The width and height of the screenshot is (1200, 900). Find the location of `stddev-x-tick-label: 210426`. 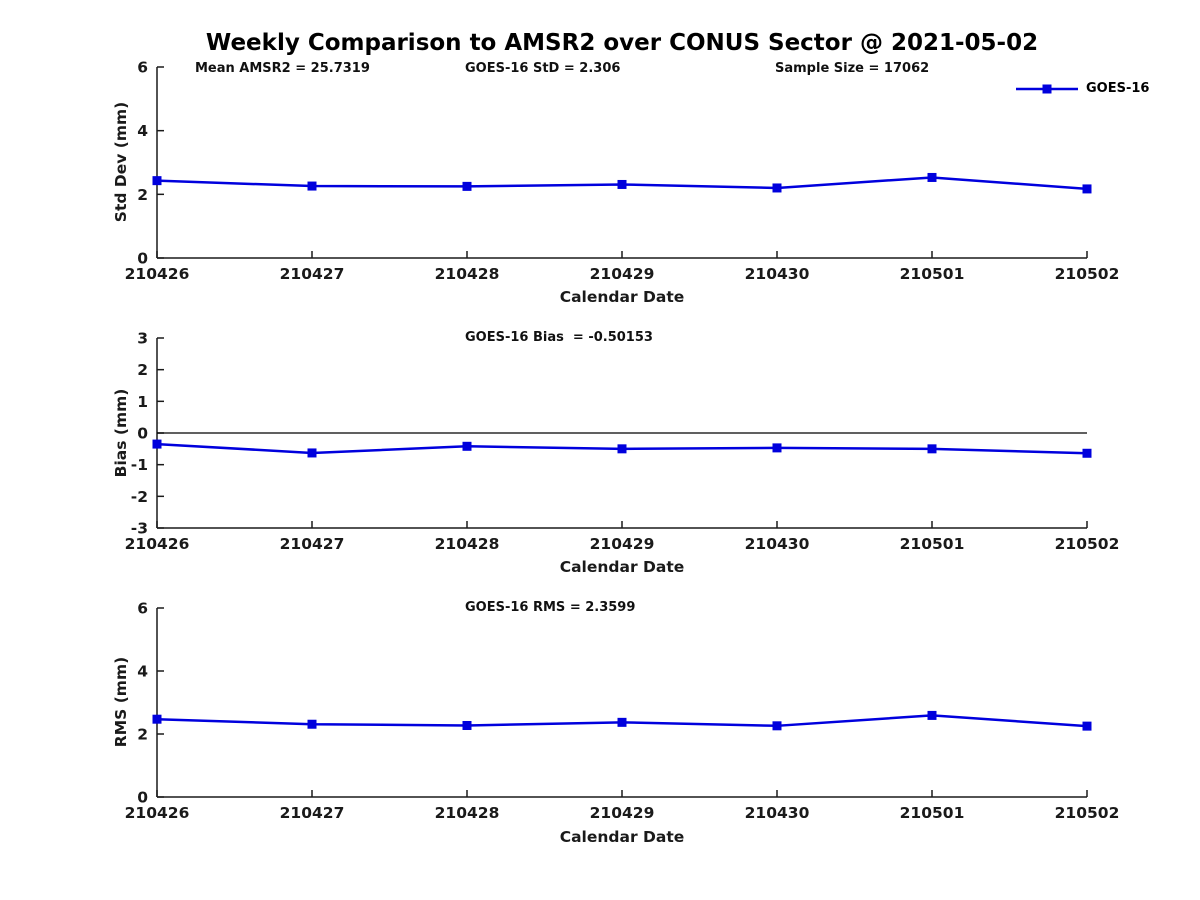

stddev-x-tick-label: 210426 is located at coordinates (157, 274).